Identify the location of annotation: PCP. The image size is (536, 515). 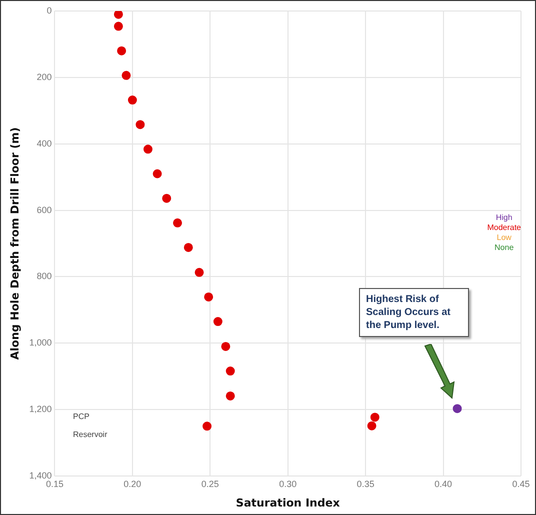
(81, 417).